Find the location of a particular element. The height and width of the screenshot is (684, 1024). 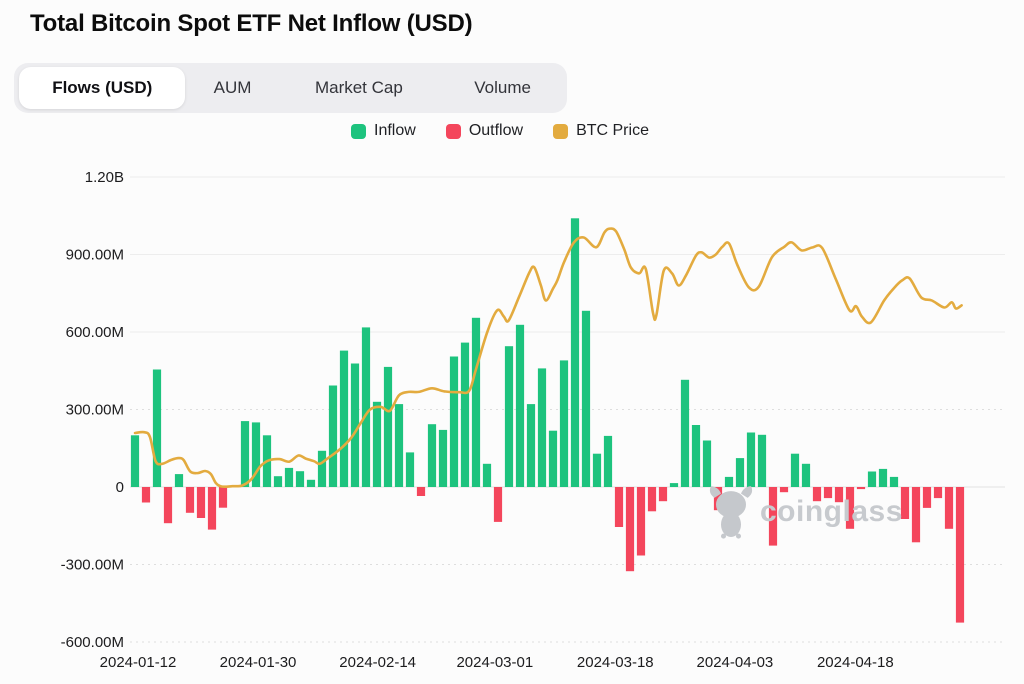

y-tick-label: -600.00M is located at coordinates (92, 642).